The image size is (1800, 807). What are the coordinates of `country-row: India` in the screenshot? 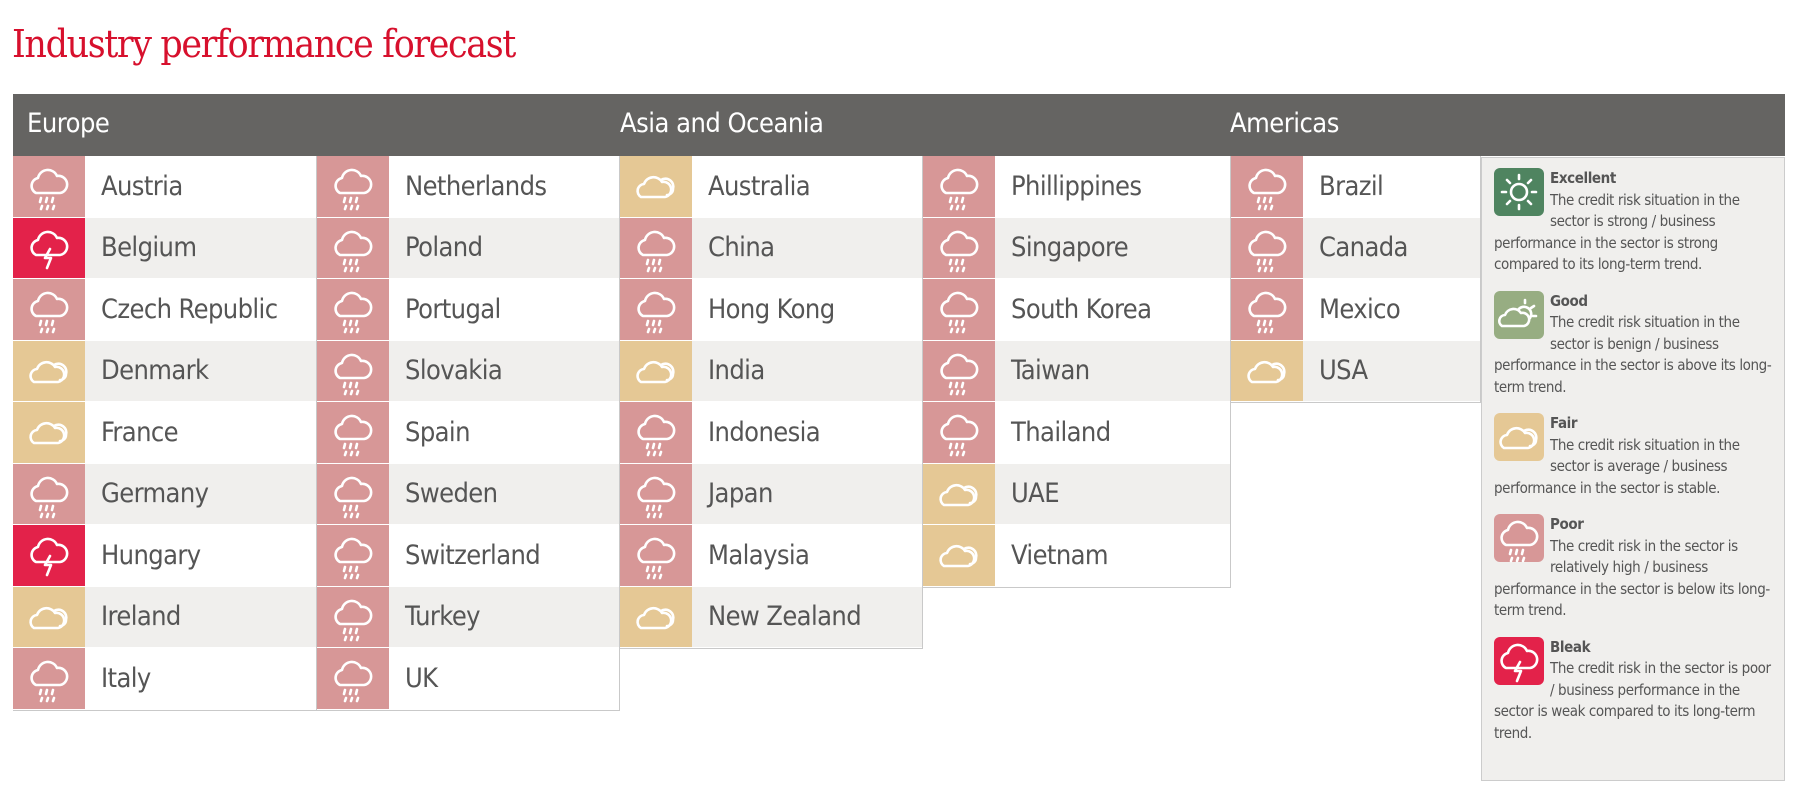 It's located at (771, 371).